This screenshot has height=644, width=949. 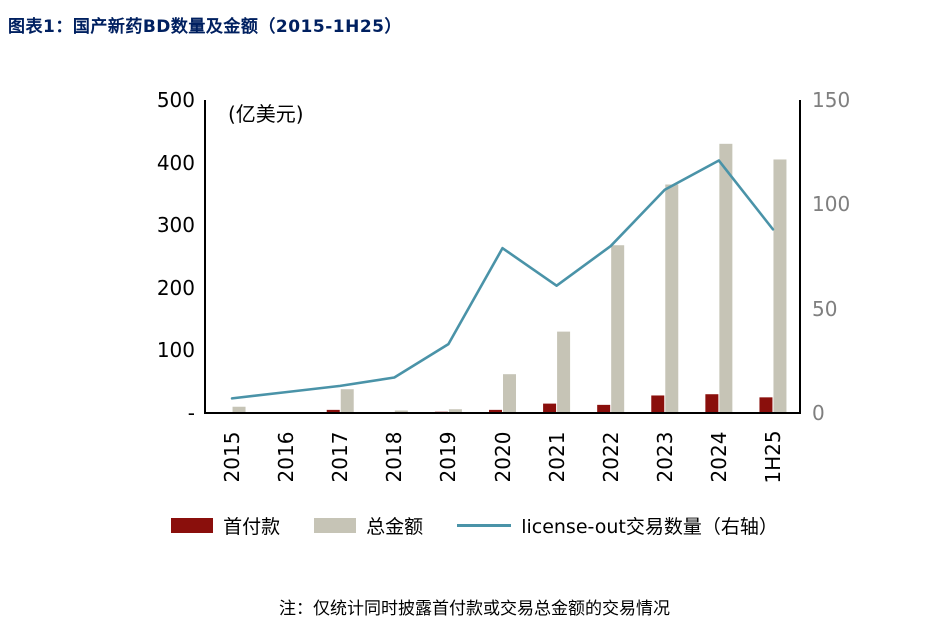 I want to click on bar-upfront-2021, so click(x=550, y=408).